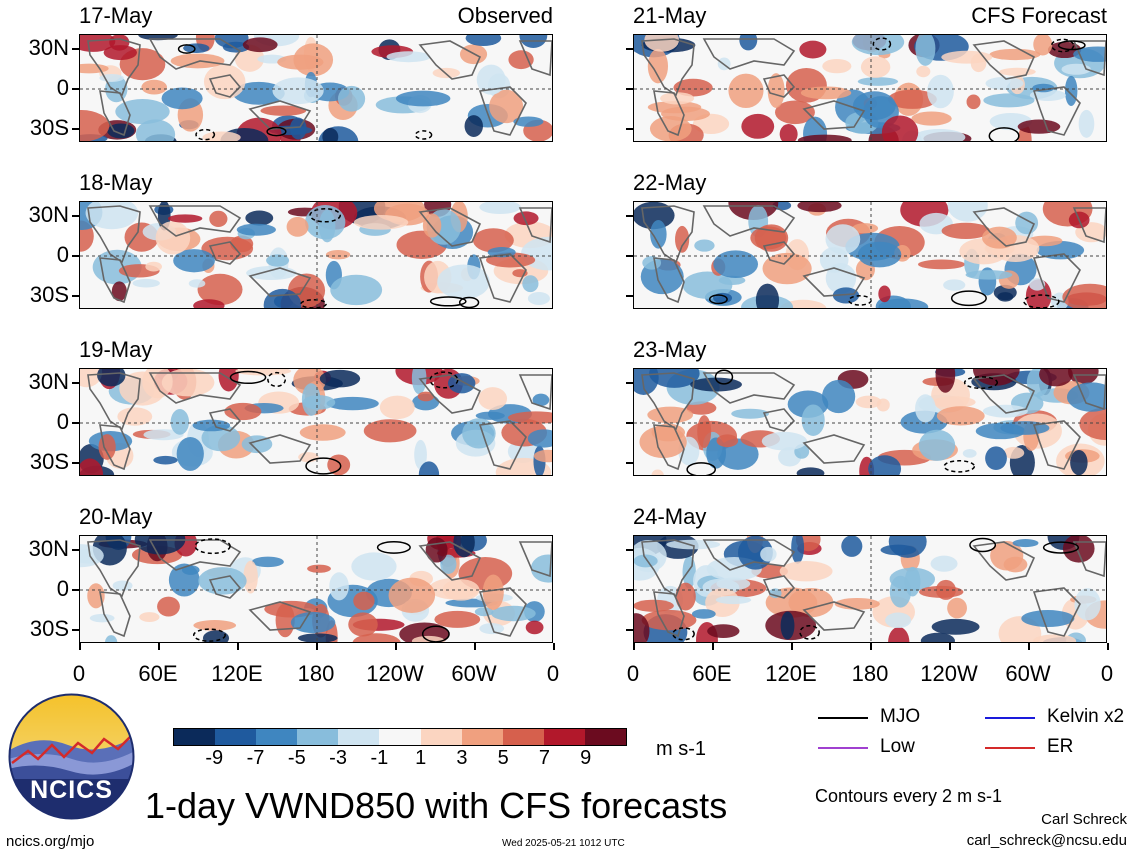  What do you see at coordinates (436, 805) in the screenshot?
I see `figure-title: 1-day VWND850 with CFS forecasts` at bounding box center [436, 805].